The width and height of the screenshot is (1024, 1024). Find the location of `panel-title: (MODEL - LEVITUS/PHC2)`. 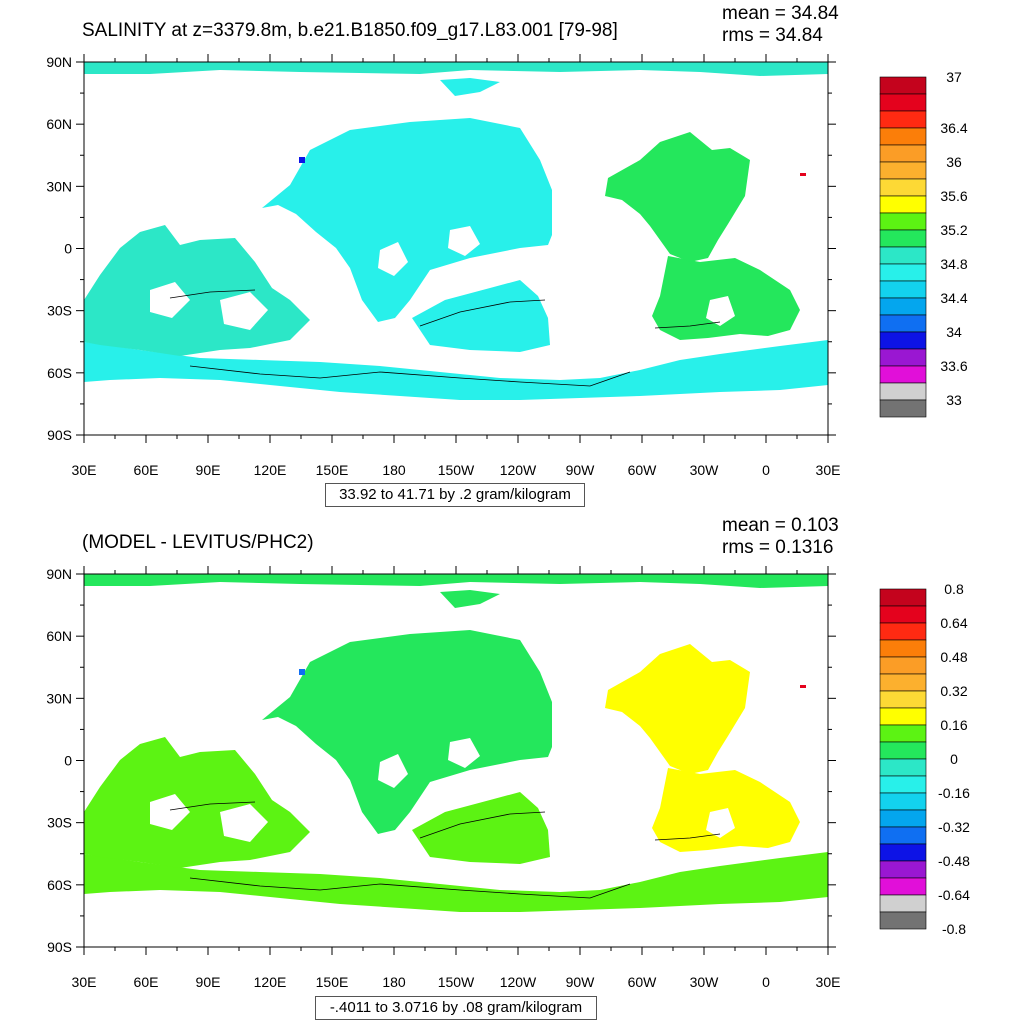

panel-title: (MODEL - LEVITUS/PHC2) is located at coordinates (198, 542).